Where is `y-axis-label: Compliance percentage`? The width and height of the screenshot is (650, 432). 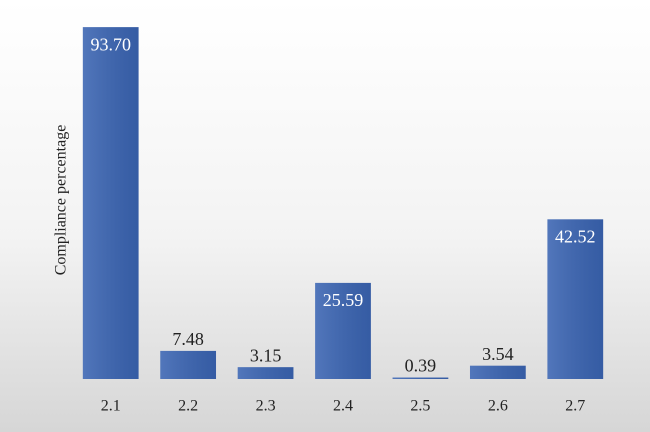 y-axis-label: Compliance percentage is located at coordinates (61, 200).